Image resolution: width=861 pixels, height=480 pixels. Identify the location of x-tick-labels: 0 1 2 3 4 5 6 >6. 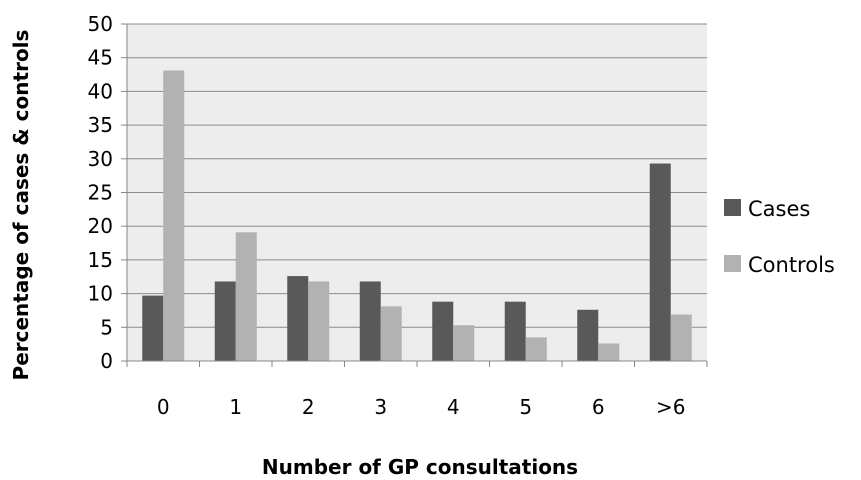
(417, 390).